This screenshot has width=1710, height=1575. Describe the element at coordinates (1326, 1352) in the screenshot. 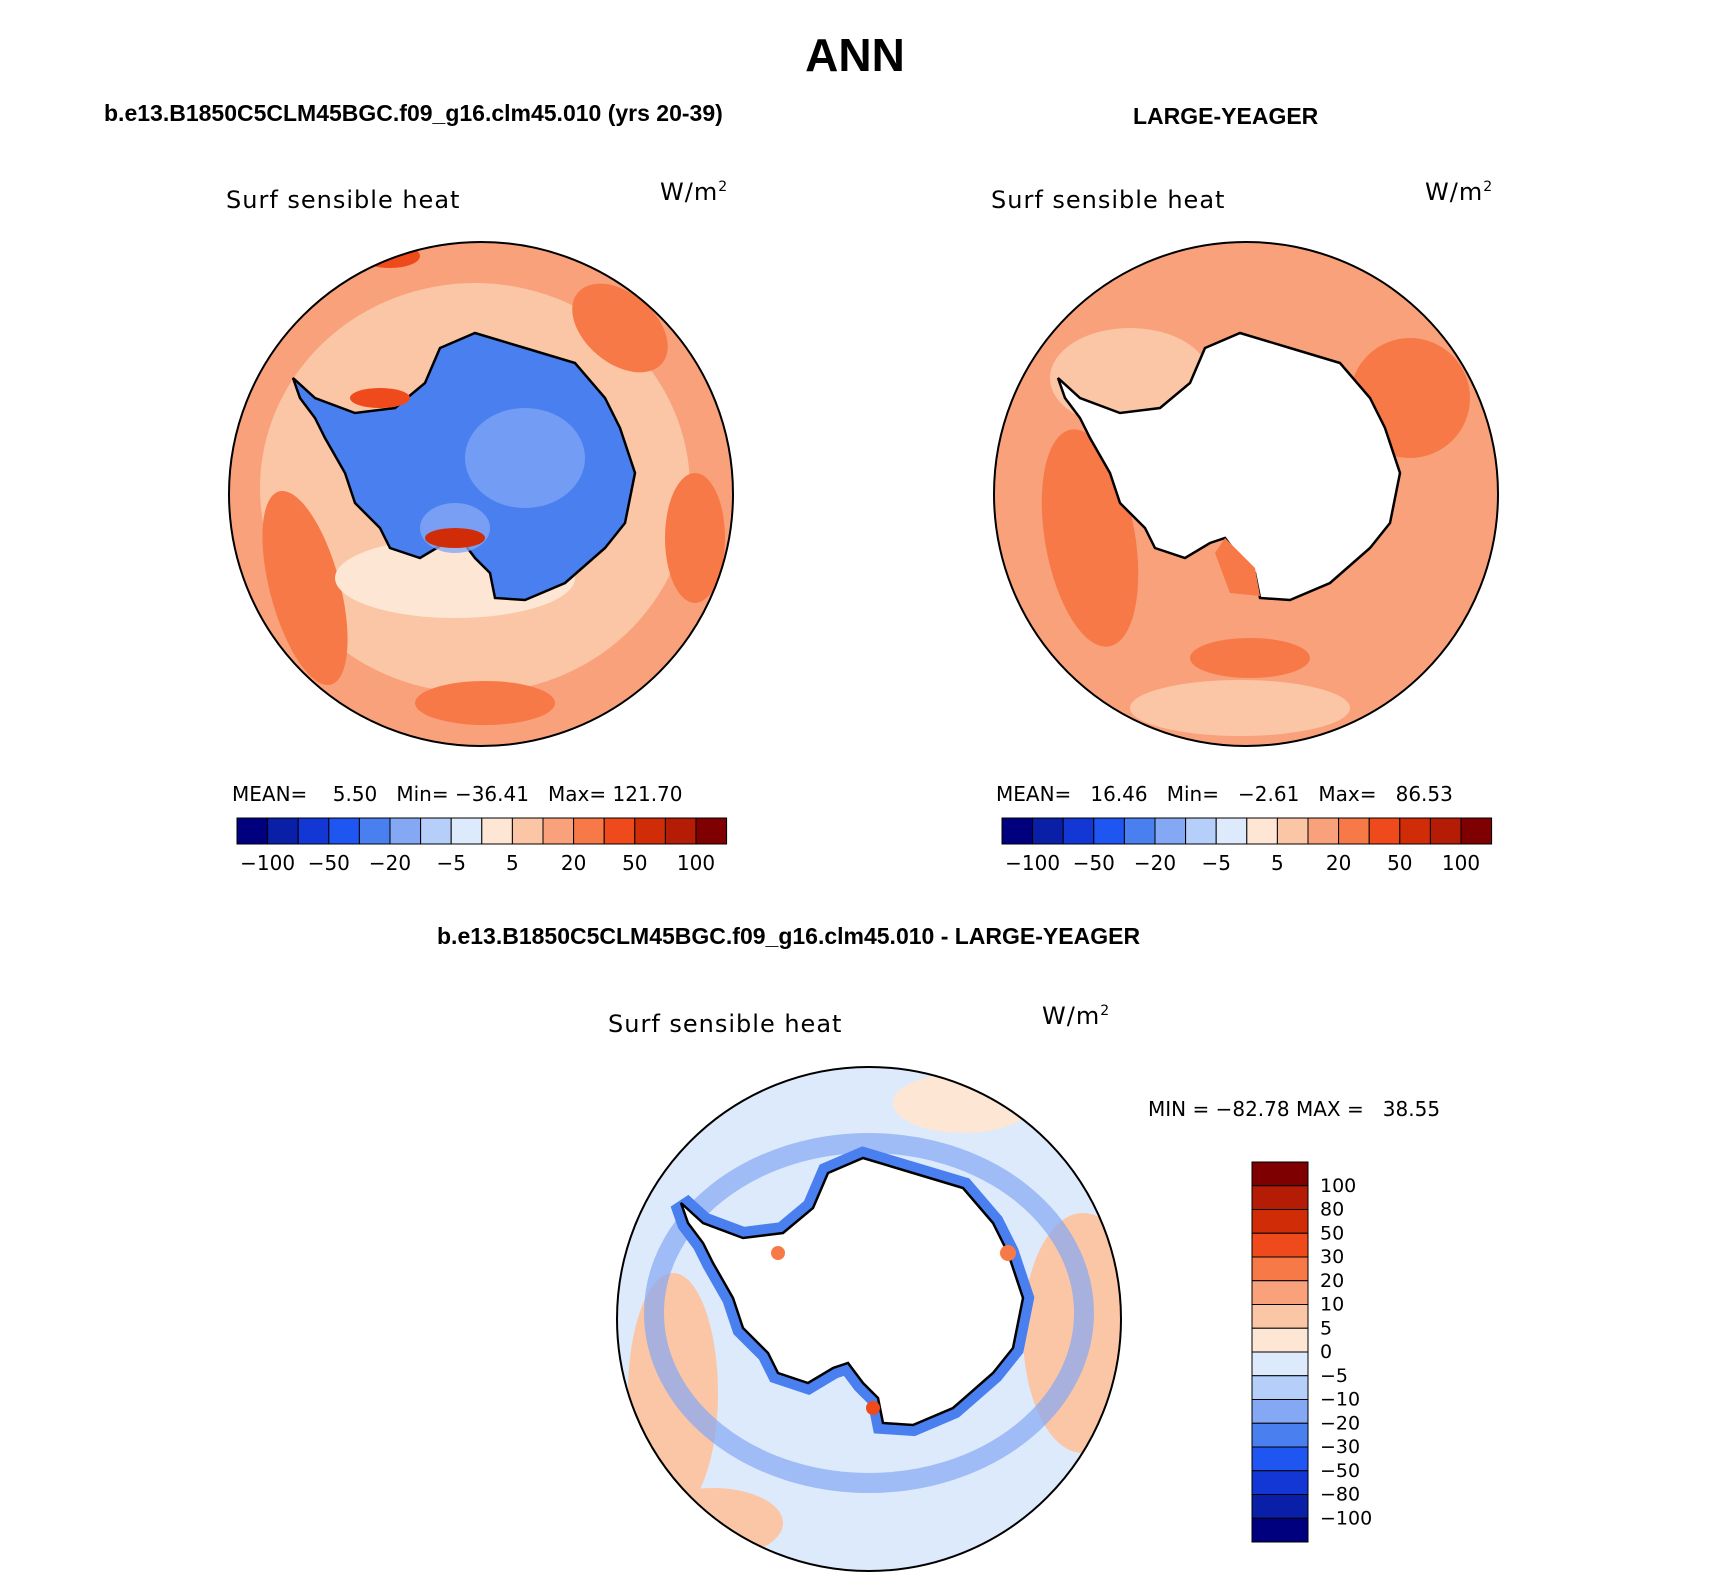

I see `colorbar-tick-label: 0` at that location.